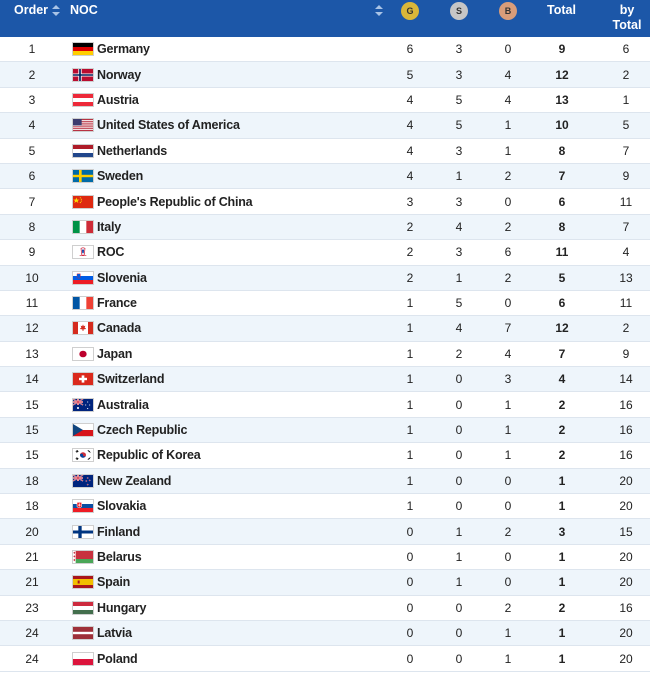  What do you see at coordinates (627, 18) in the screenshot?
I see `by-total-column-header: by Total` at bounding box center [627, 18].